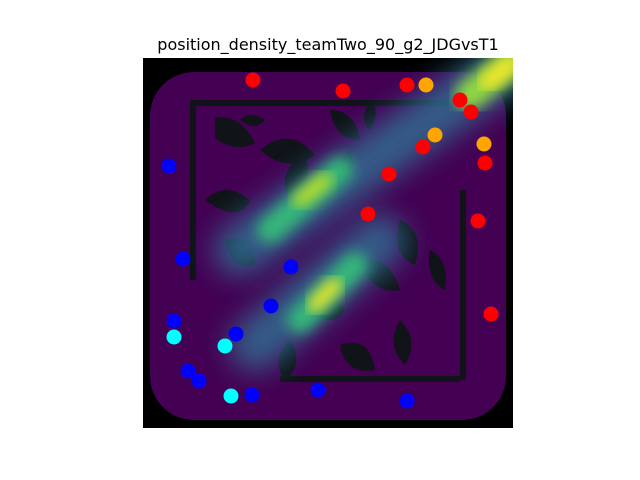 This screenshot has height=480, width=640. I want to click on chart-title: position_density_teamTwo_90_g2_JDGvsT1, so click(327, 45).